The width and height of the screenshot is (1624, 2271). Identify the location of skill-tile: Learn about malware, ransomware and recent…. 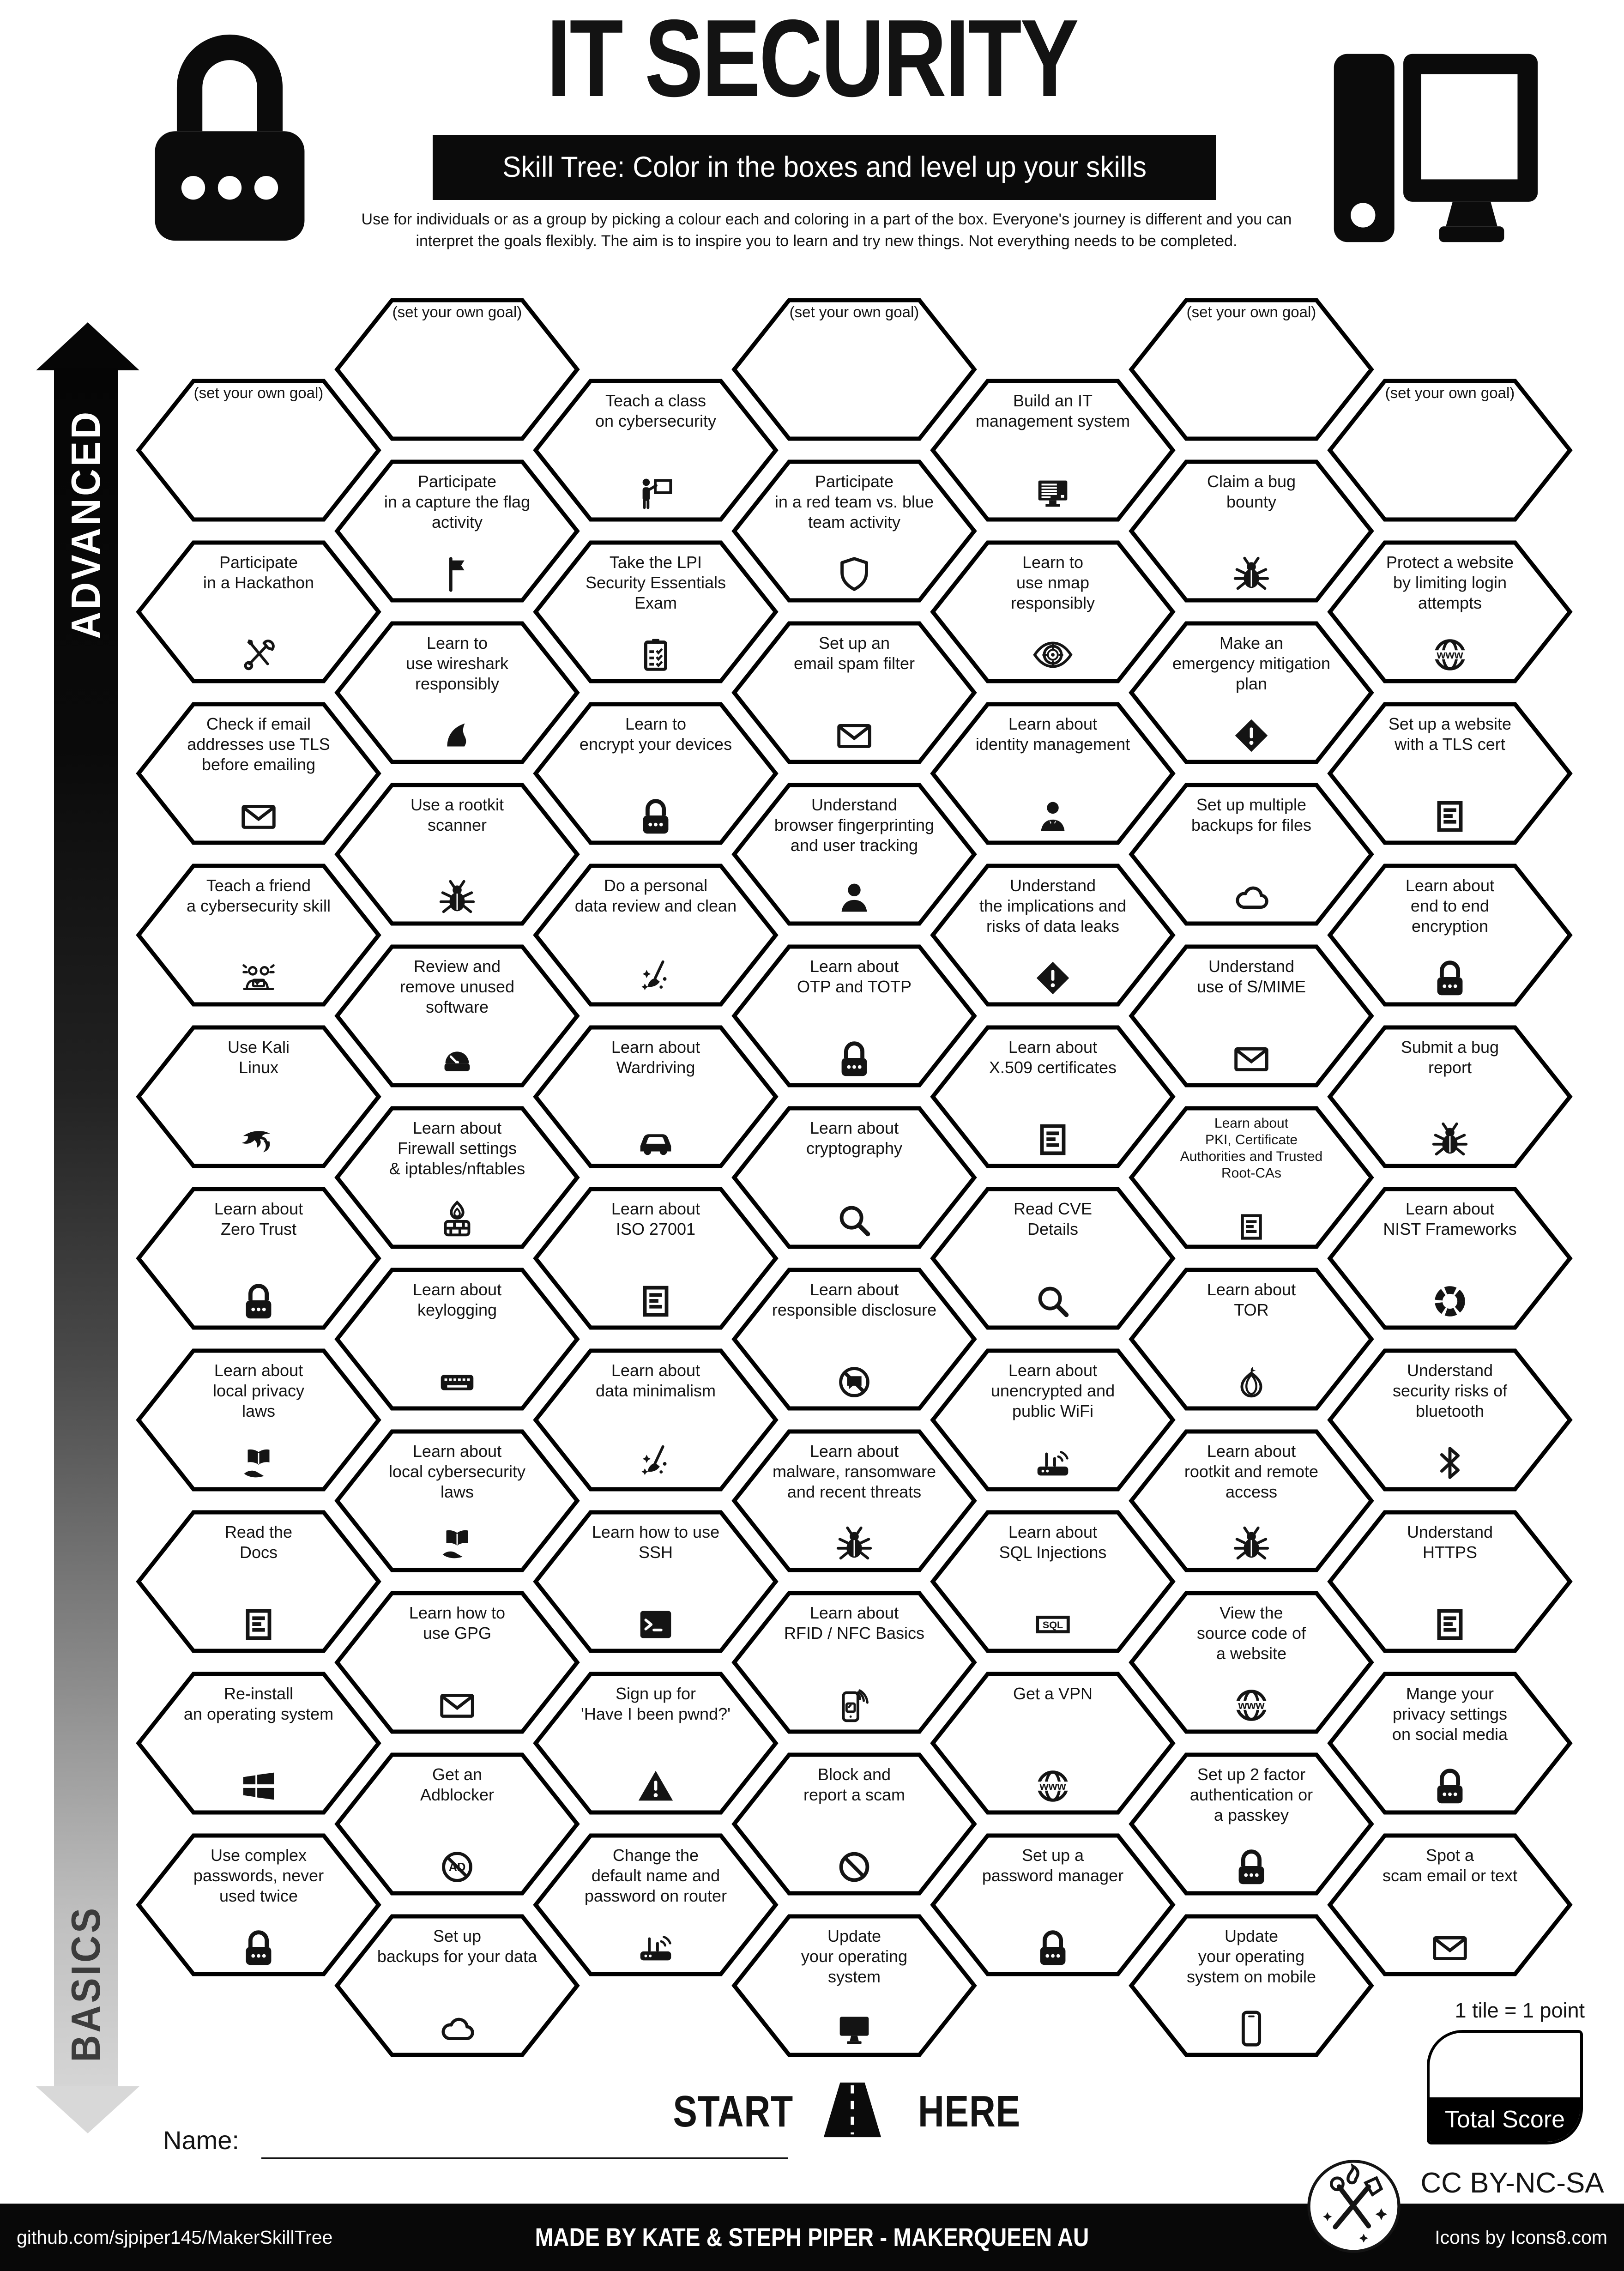
(854, 1500).